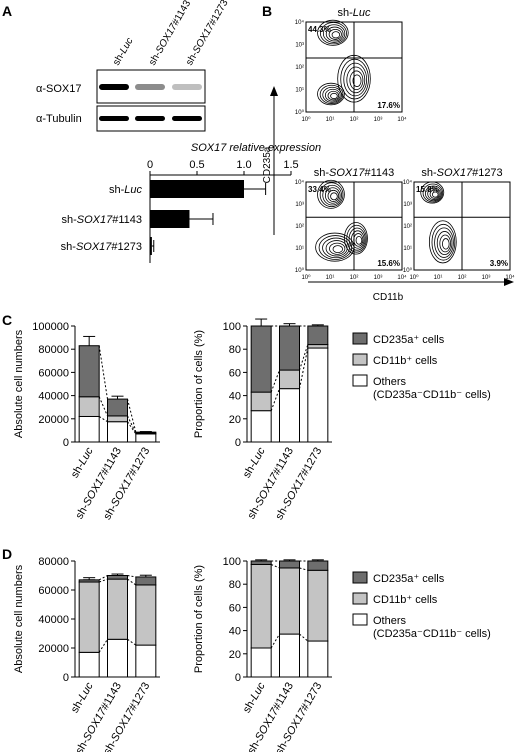 This screenshot has height=752, width=520. I want to click on y-tick-label: 0, so click(66, 443).